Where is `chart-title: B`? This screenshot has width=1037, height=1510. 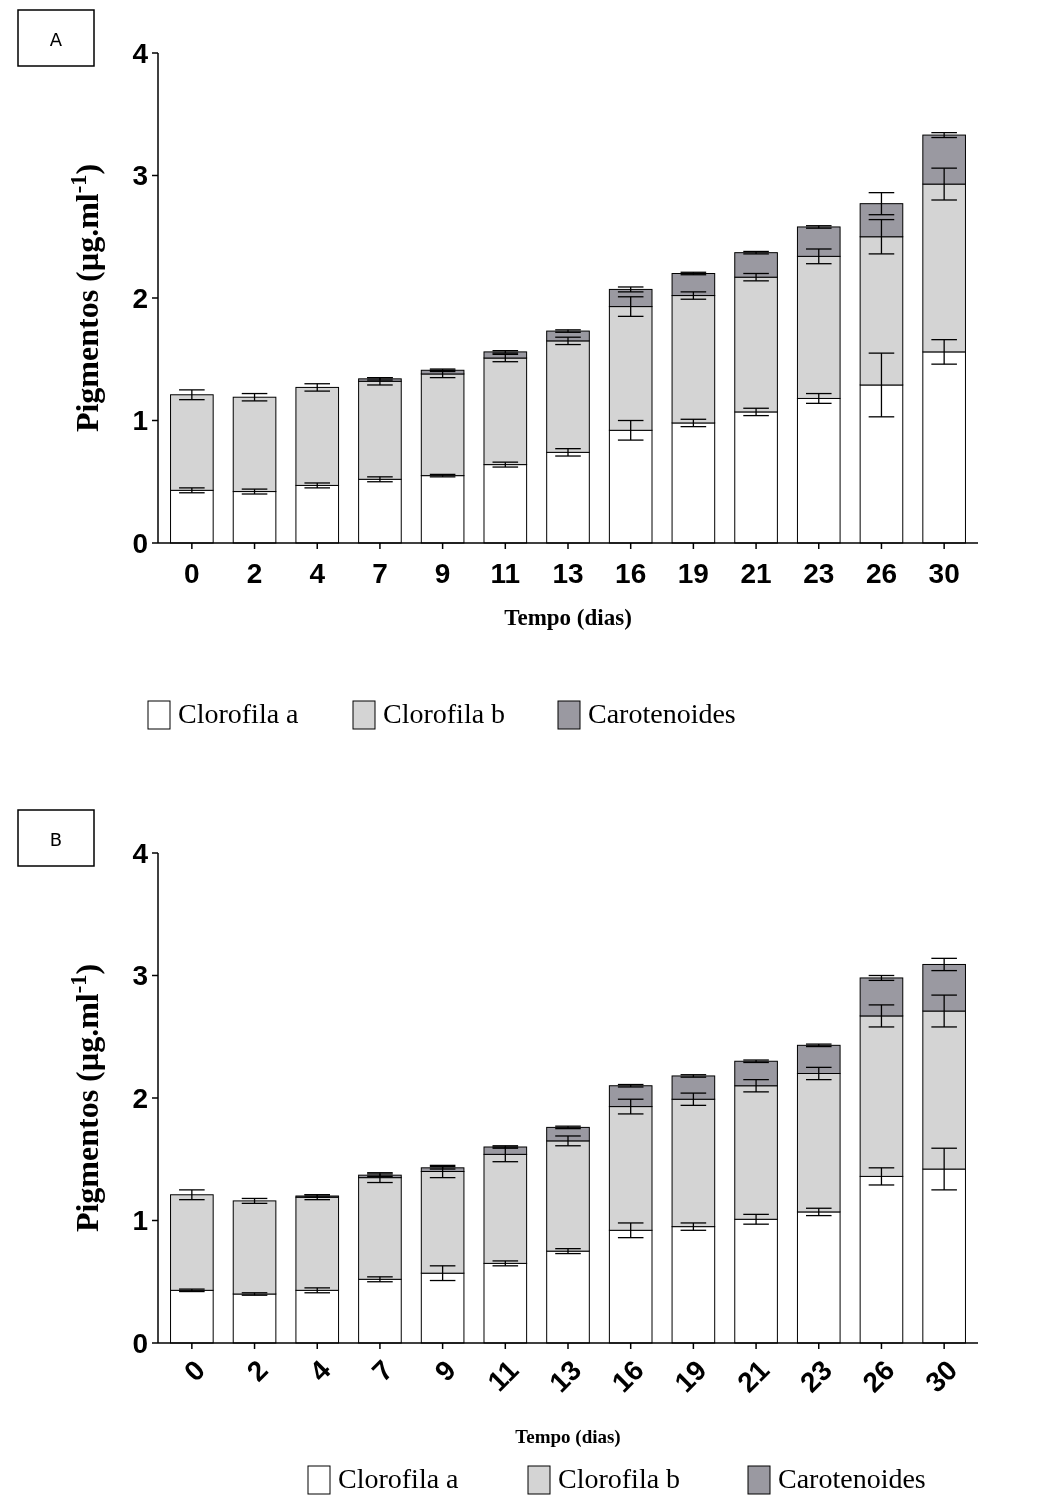
chart-title: B is located at coordinates (56, 839).